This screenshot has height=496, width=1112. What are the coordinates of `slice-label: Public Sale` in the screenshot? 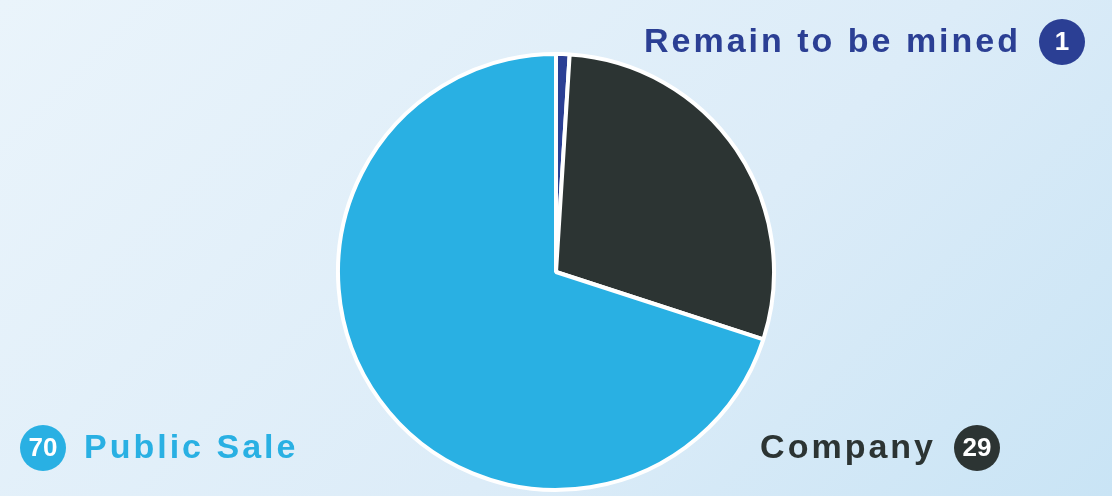 It's located at (191, 446).